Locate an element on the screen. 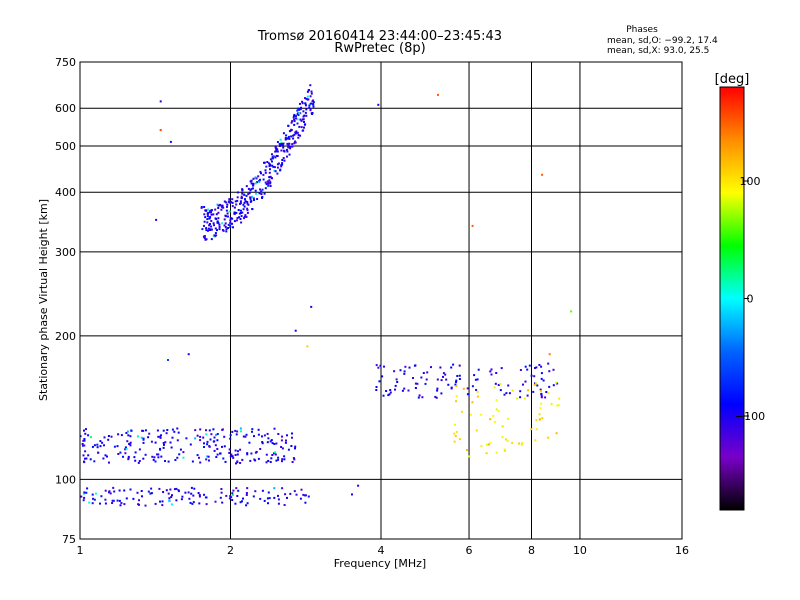 The image size is (800, 600). stats-line-x: mean, sd,X: 93.0, 25.5 is located at coordinates (658, 51).